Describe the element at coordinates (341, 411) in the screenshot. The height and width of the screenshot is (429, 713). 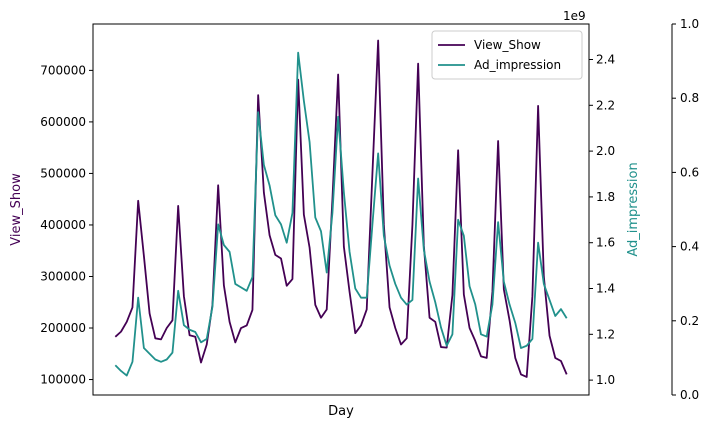
I see `x-axis-title: Day` at that location.